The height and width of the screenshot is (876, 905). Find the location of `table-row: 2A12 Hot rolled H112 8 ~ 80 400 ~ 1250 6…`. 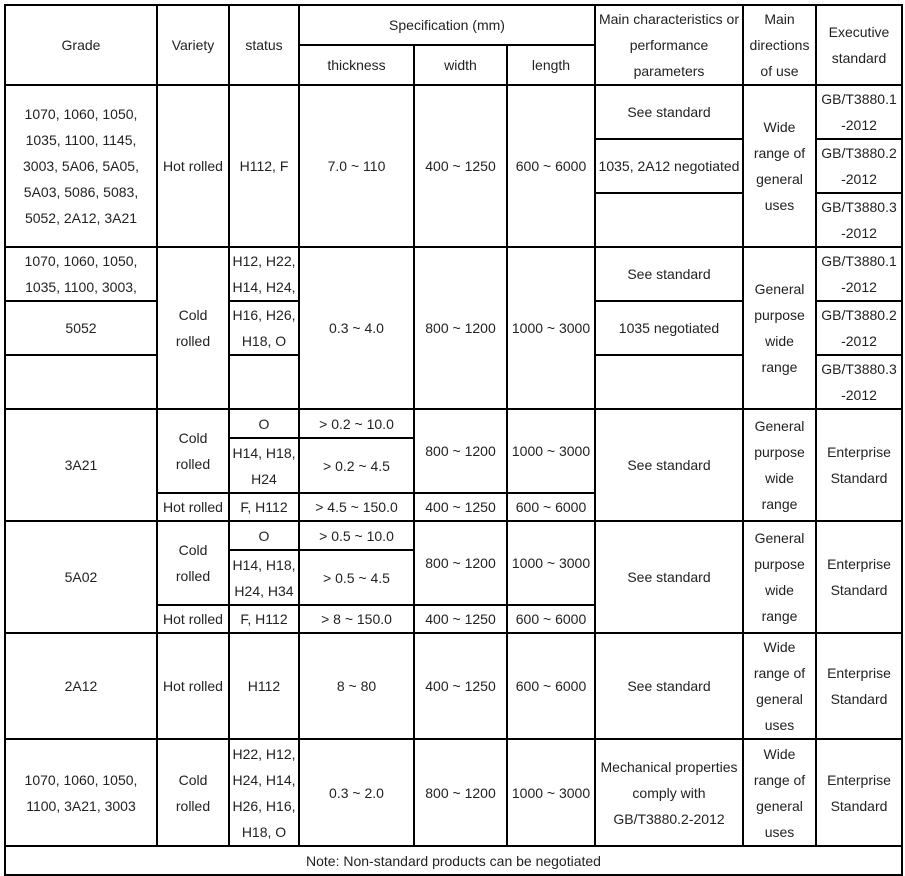

table-row: 2A12 Hot rolled H112 8 ~ 80 400 ~ 1250 6… is located at coordinates (453, 686).